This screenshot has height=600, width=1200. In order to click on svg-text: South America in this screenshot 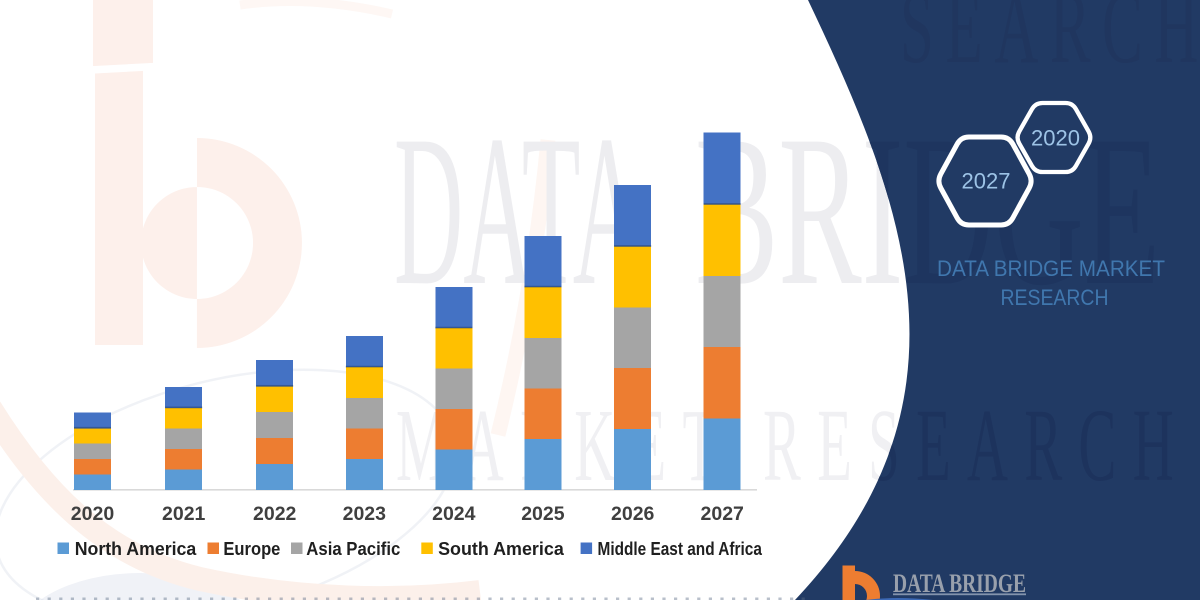, I will do `click(501, 548)`.